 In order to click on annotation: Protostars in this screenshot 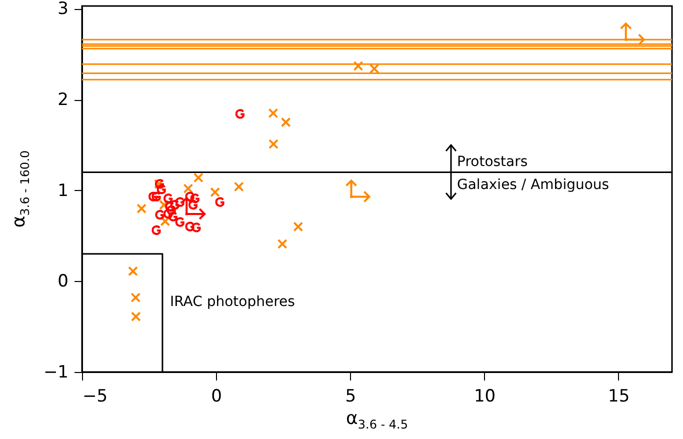, I will do `click(492, 162)`.